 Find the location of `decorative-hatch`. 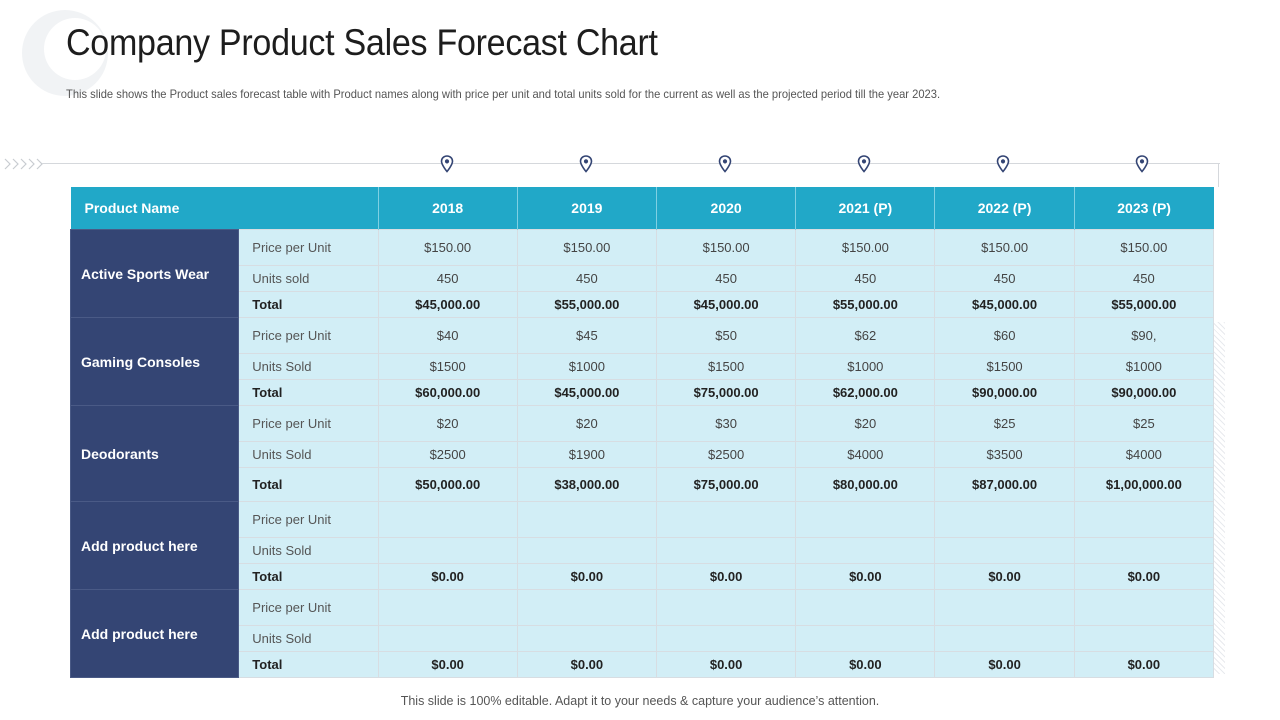

decorative-hatch is located at coordinates (1219, 498).